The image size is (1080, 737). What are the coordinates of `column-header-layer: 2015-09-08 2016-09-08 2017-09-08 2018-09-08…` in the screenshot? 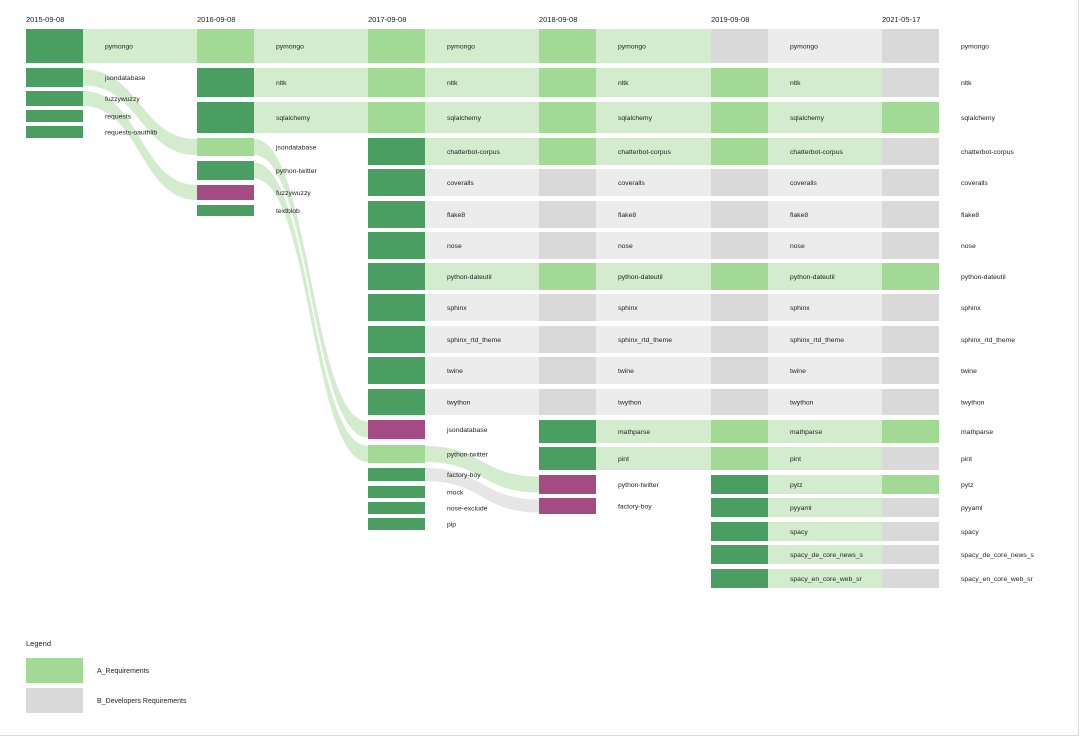 It's located at (473, 19).